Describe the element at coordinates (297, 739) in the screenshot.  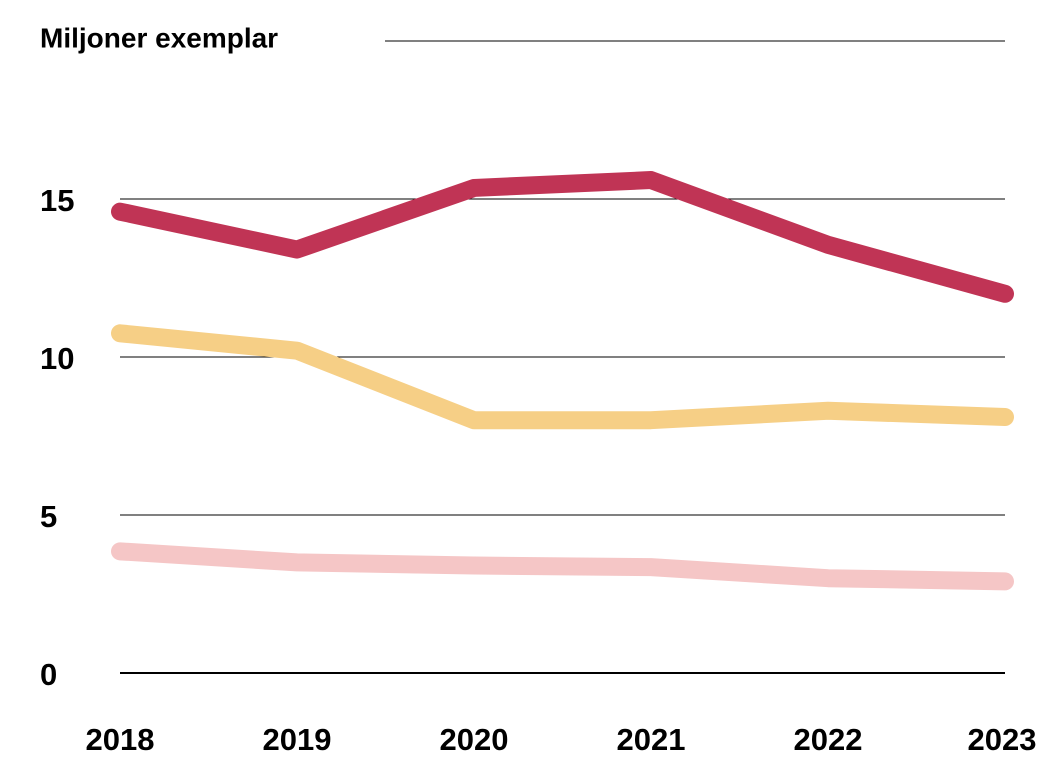
I see `x-tick-label: 2019` at that location.